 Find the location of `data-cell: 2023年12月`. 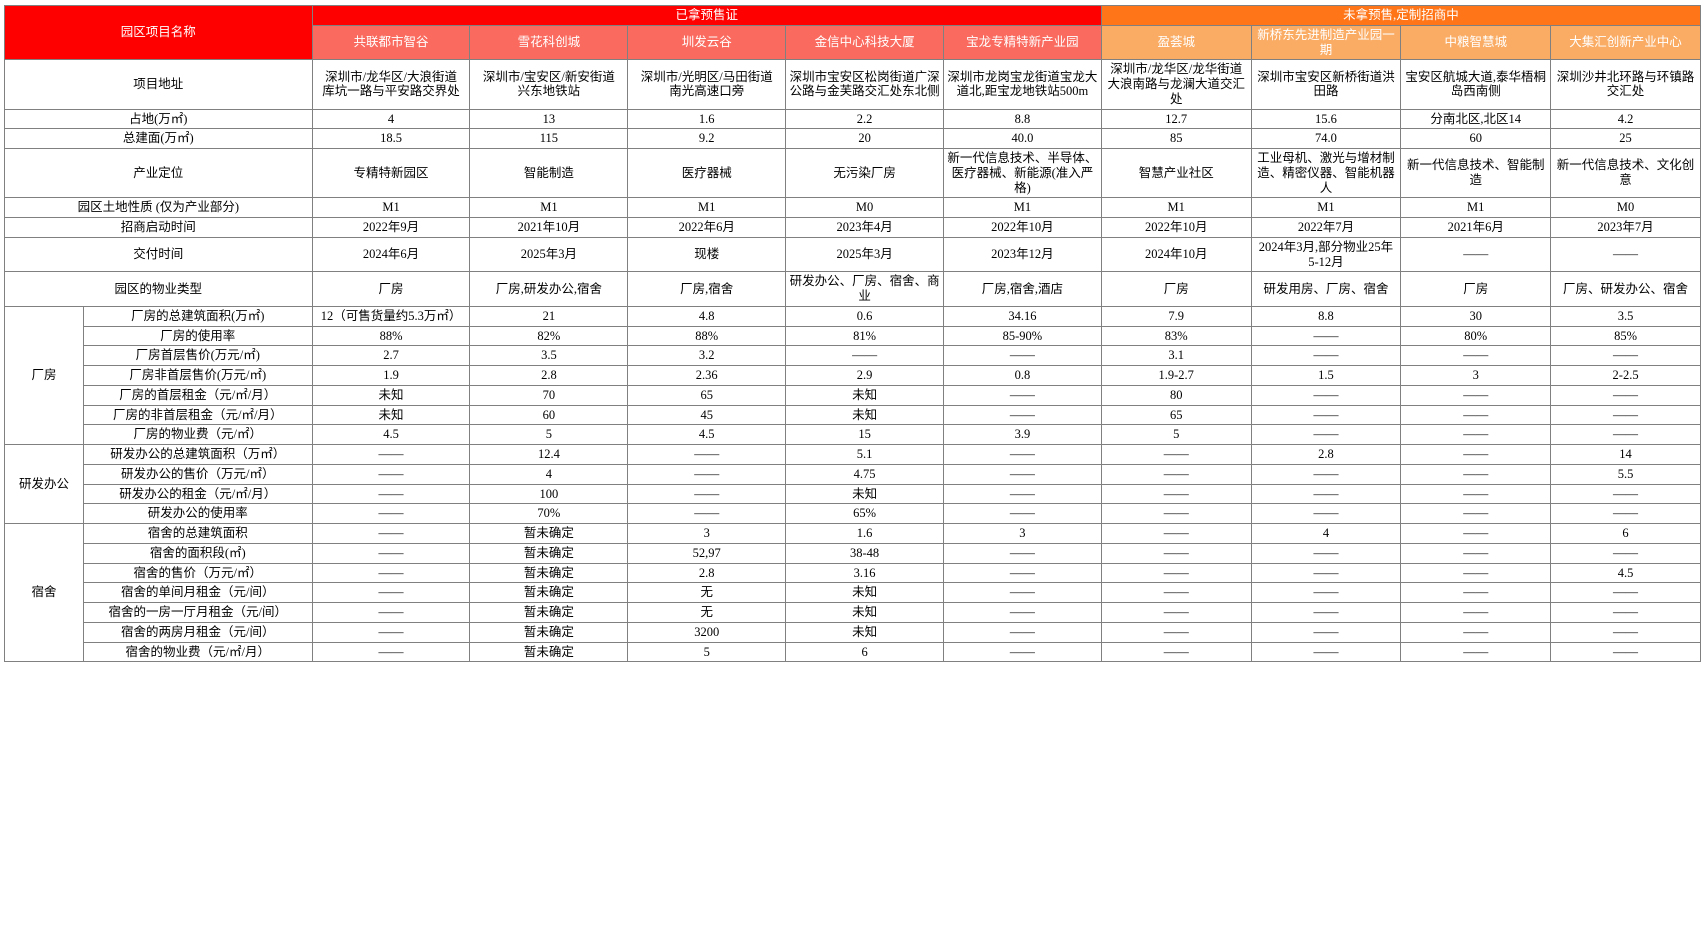

data-cell: 2023年12月 is located at coordinates (1022, 254).